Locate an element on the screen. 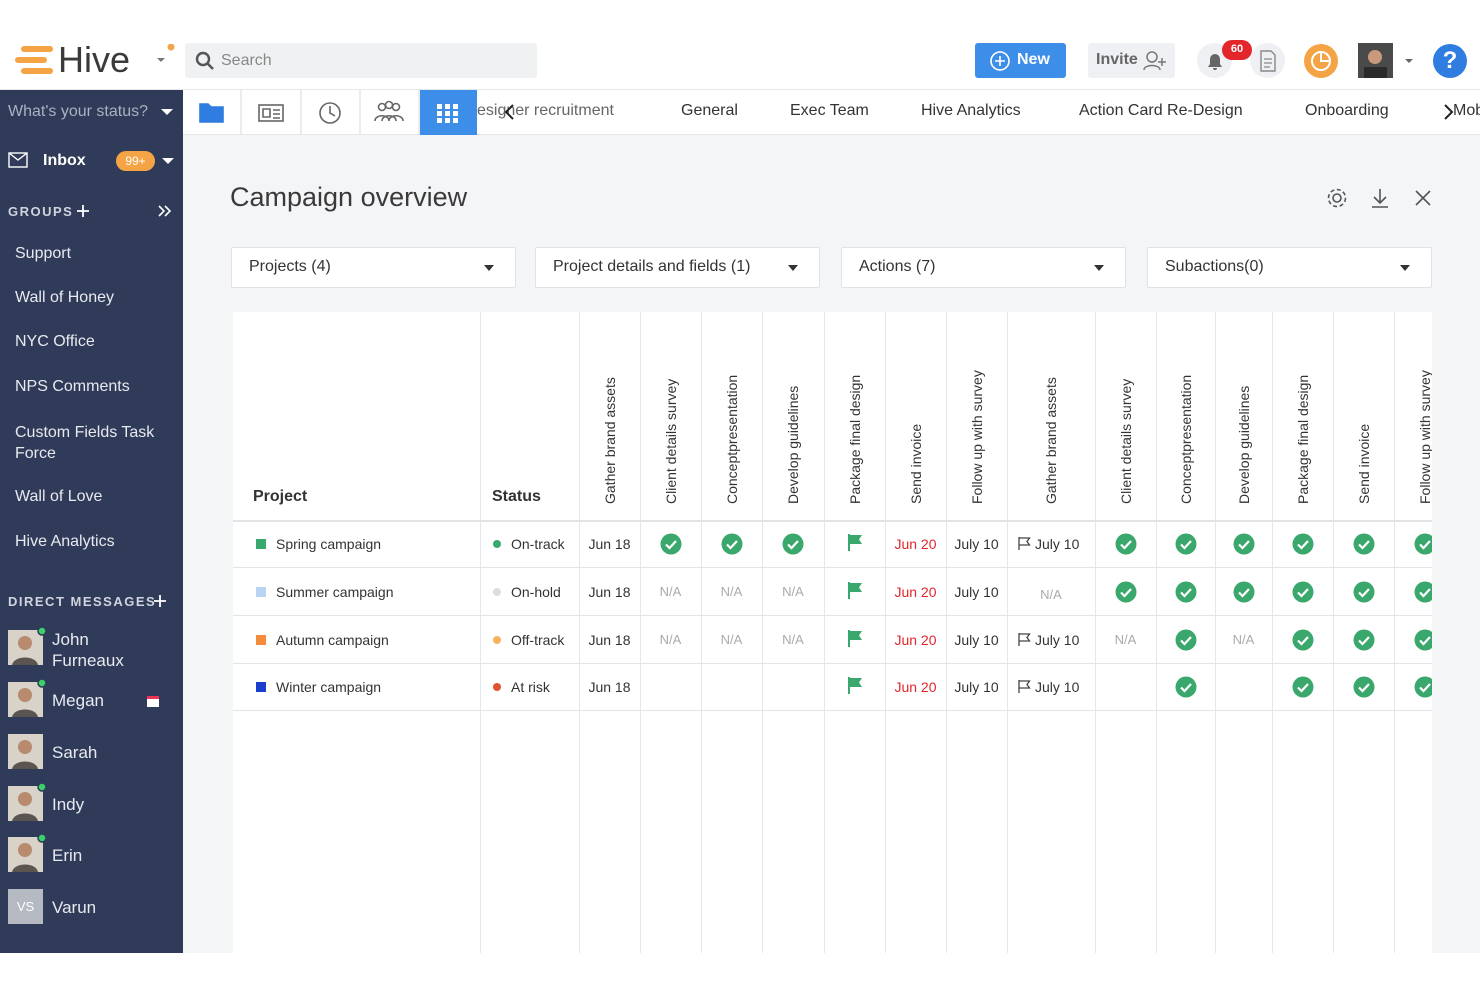 This screenshot has width=1480, height=987. tab: Mob is located at coordinates (1466, 110).